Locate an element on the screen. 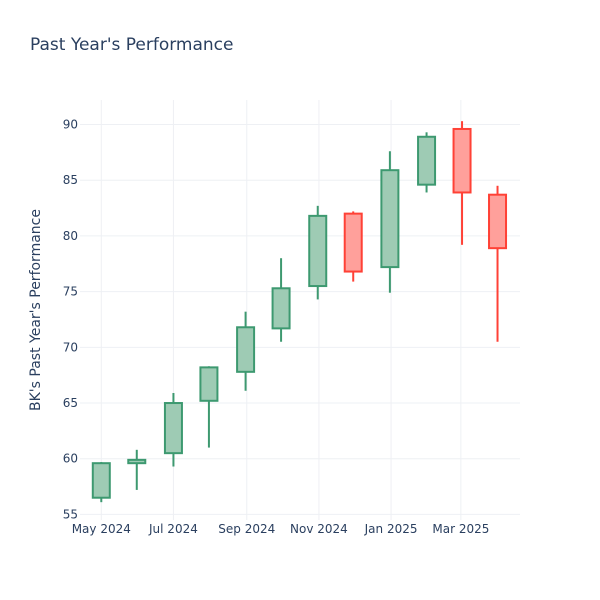 This screenshot has width=600, height=600. x-tick-label: Mar 2025 is located at coordinates (460, 529).